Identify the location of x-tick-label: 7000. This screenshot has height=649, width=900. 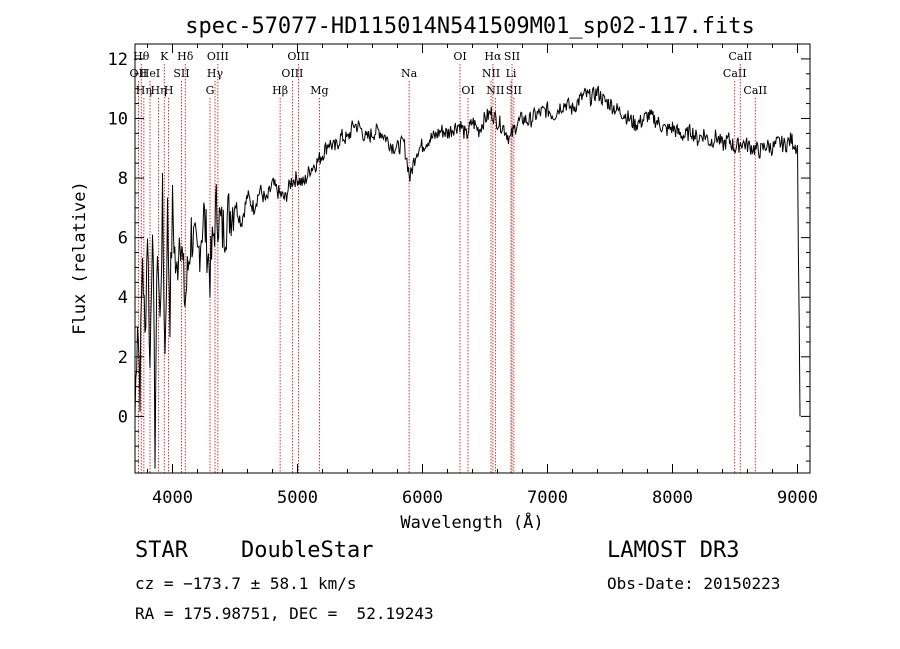
(547, 498).